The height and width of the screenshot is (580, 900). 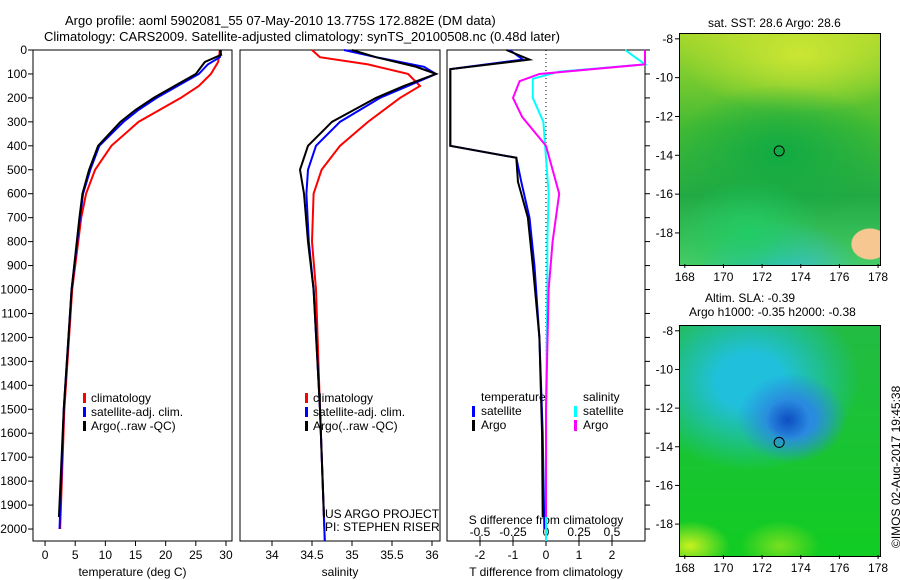 I want to click on y-tick-label: 1800, so click(x=13, y=481).